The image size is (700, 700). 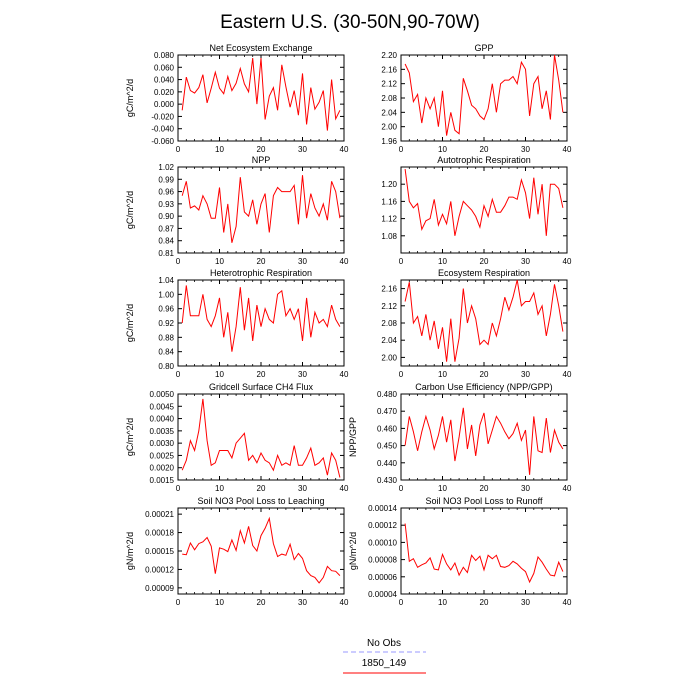 What do you see at coordinates (162, 129) in the screenshot?
I see `y-tick-label: -0.040` at bounding box center [162, 129].